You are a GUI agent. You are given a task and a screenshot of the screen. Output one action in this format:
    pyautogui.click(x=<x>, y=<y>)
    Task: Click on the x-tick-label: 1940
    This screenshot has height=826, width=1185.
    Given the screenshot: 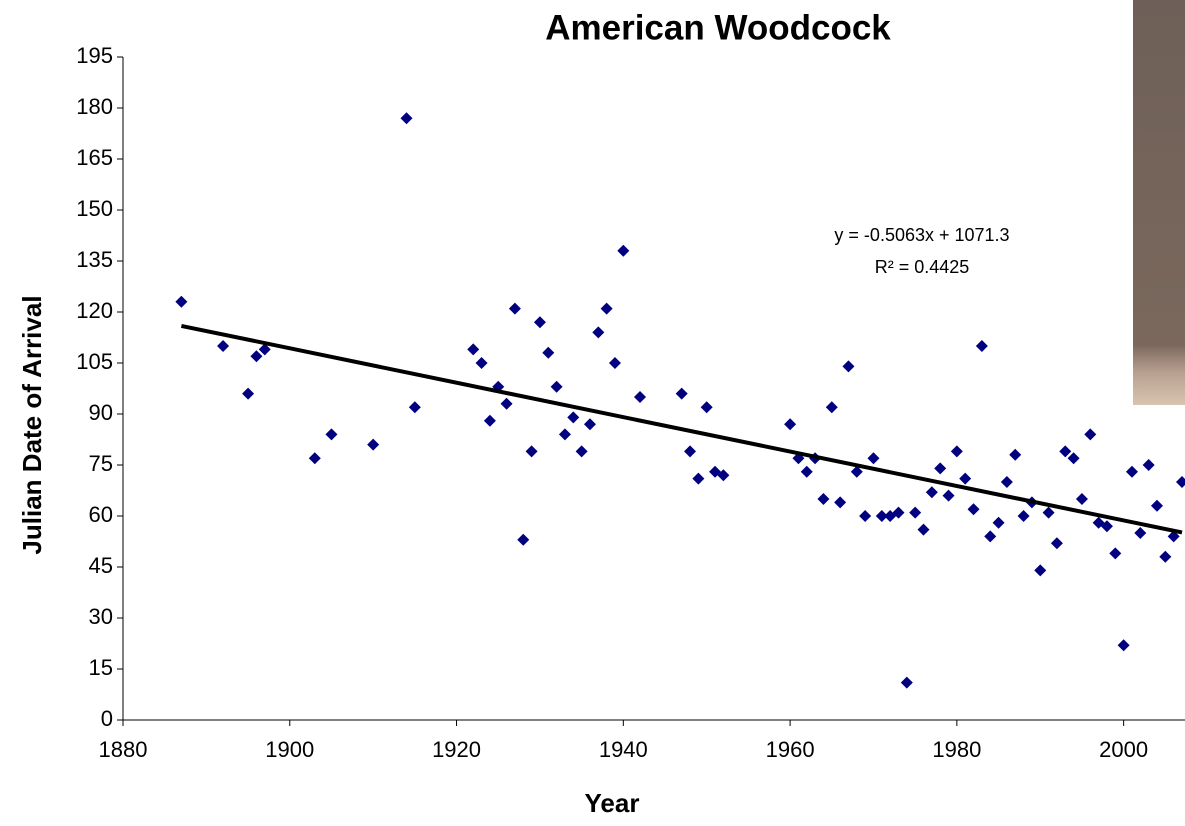 What is the action you would take?
    pyautogui.click(x=623, y=749)
    